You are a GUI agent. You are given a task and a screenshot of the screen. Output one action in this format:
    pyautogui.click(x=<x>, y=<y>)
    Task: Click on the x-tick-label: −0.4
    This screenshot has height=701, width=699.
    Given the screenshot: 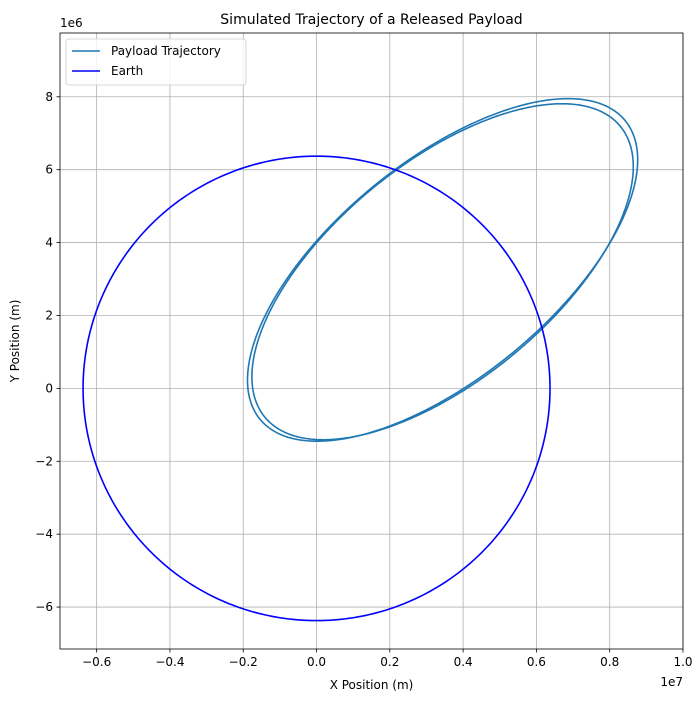 What is the action you would take?
    pyautogui.click(x=169, y=662)
    